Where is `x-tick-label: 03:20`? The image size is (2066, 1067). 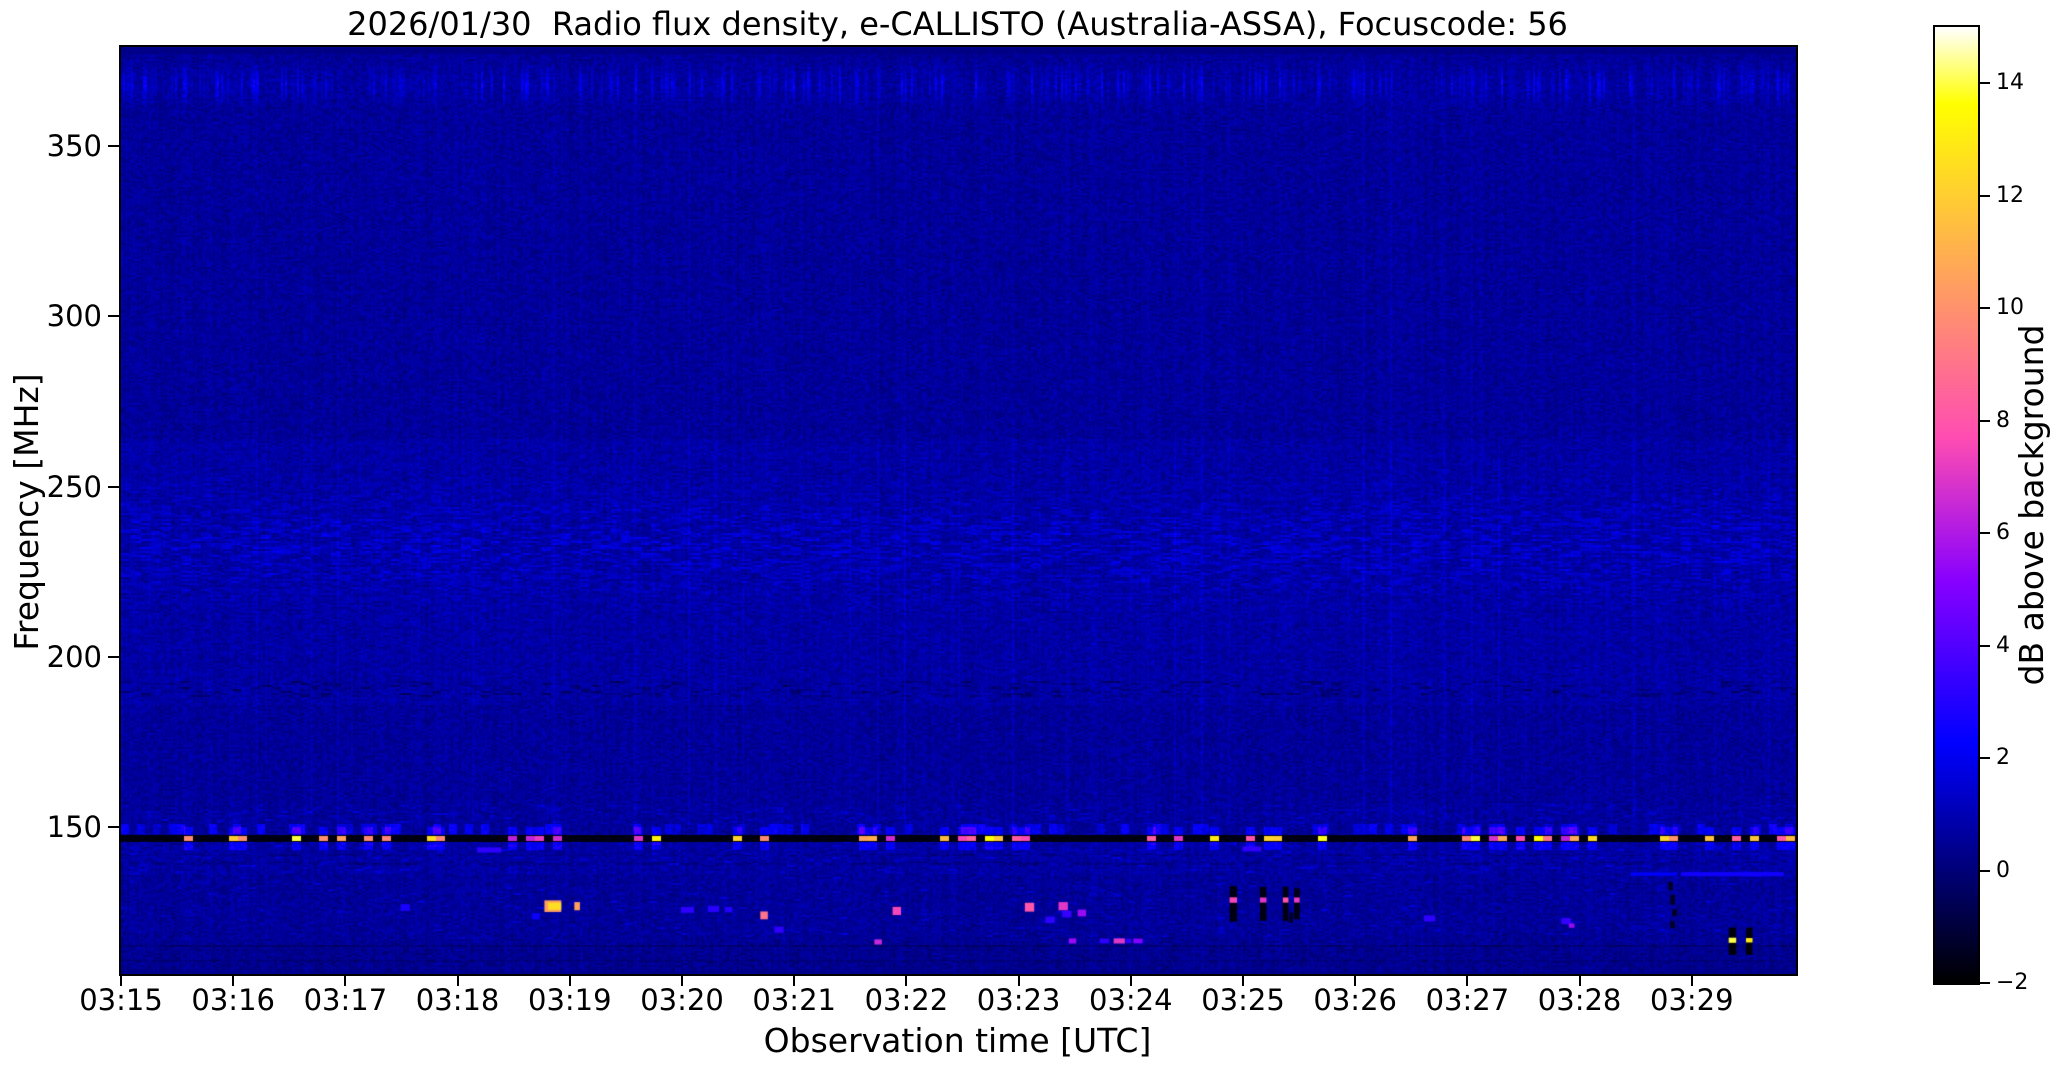 x-tick-label: 03:20 is located at coordinates (682, 1000).